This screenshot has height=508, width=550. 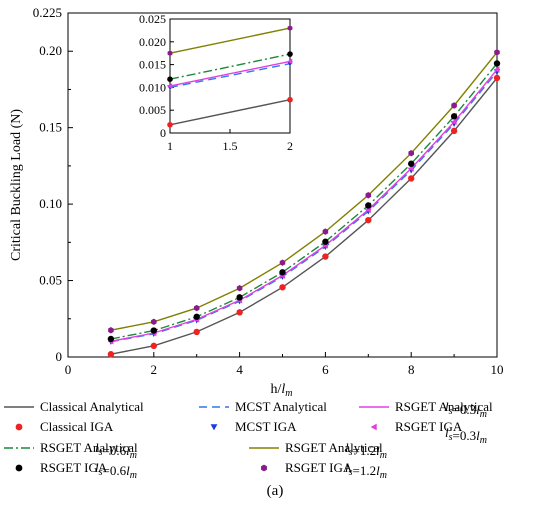 What do you see at coordinates (77, 426) in the screenshot?
I see `legend-label-3: Classical IGA` at bounding box center [77, 426].